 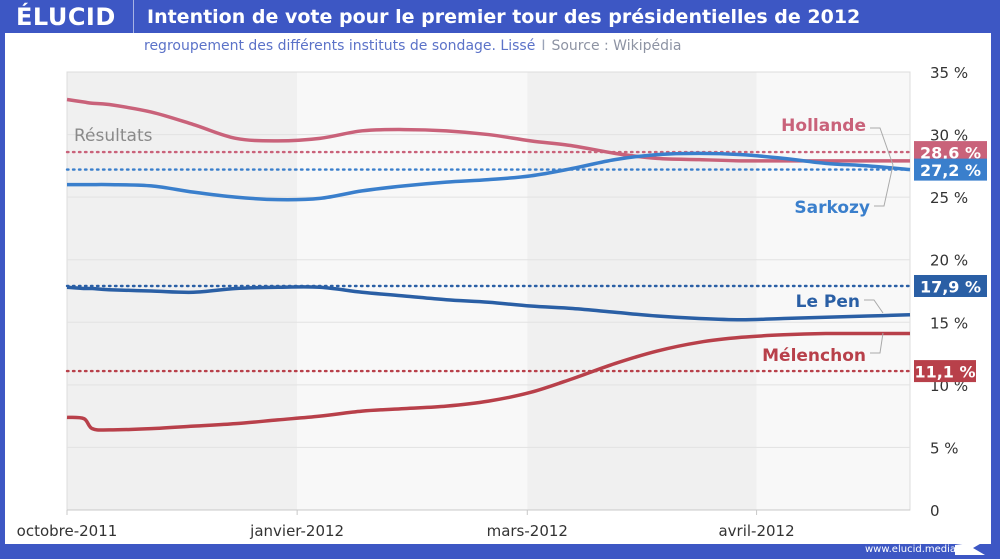 What do you see at coordinates (949, 323) in the screenshot?
I see `y-tick-label: 15 %` at bounding box center [949, 323].